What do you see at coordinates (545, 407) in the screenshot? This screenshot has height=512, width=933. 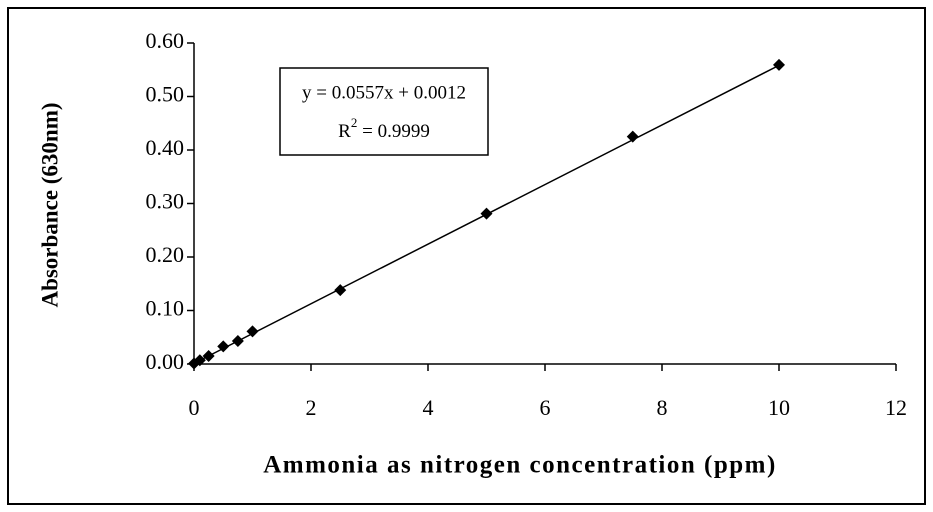 I see `x-tick-label: 6` at bounding box center [545, 407].